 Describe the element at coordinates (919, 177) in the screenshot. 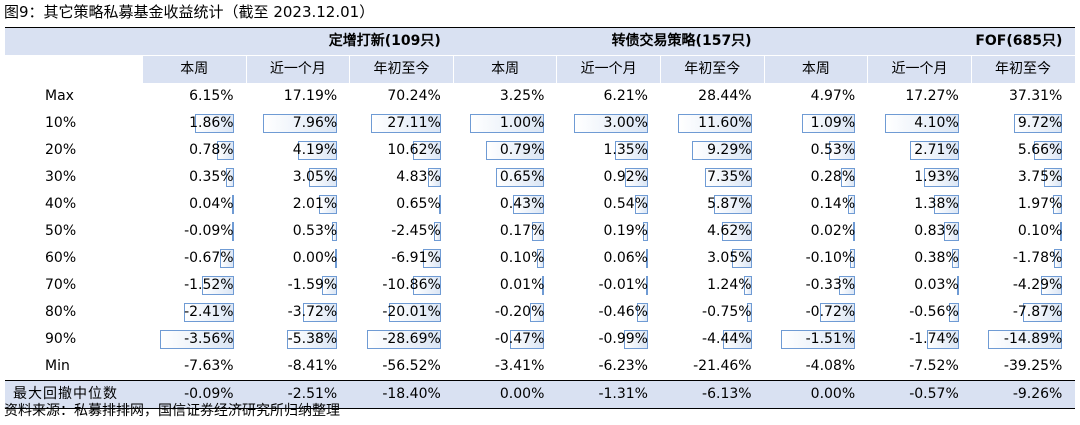

I see `value-cell: 1.93%` at that location.